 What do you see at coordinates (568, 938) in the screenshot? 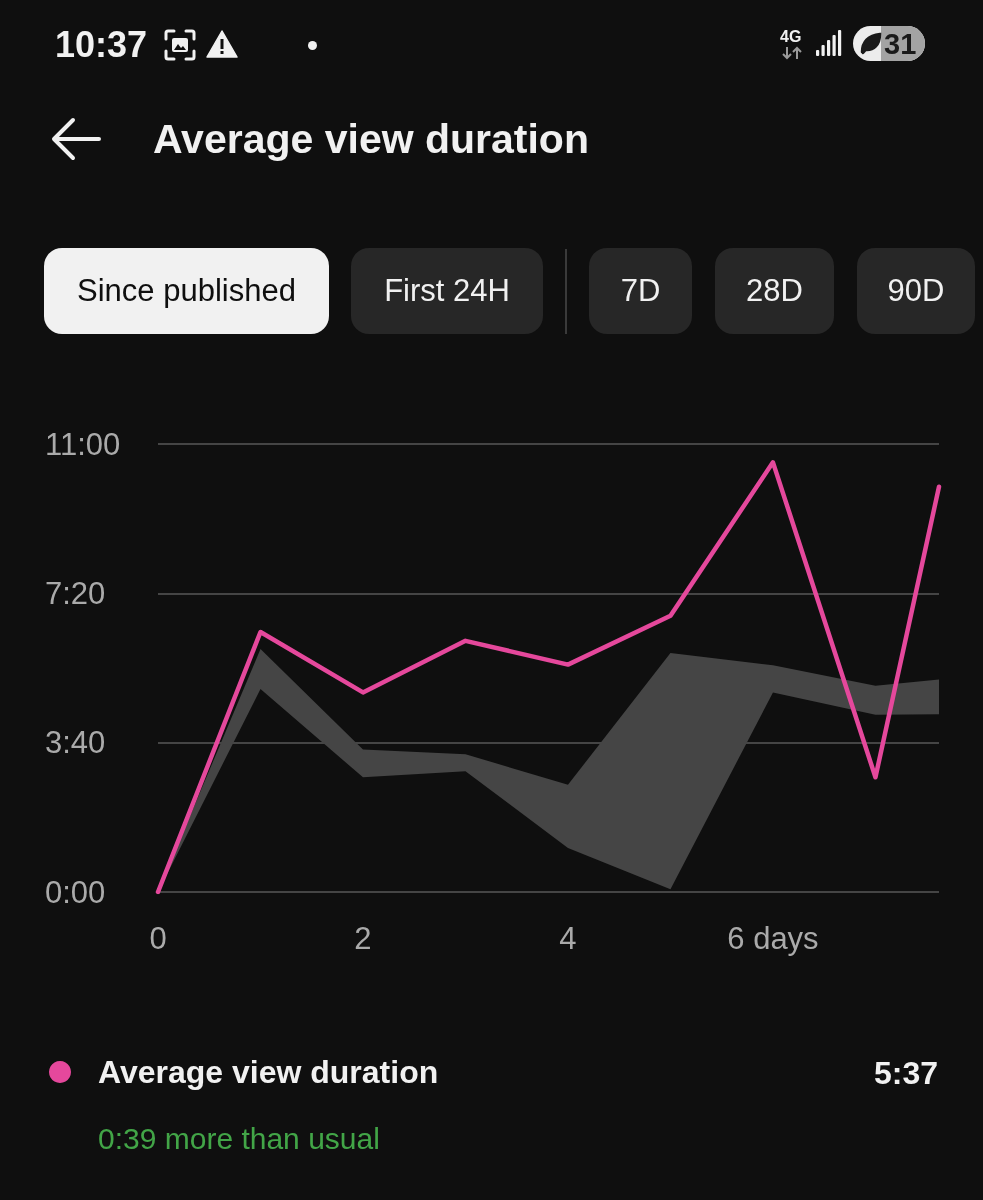
I see `x-tick-label: 4` at bounding box center [568, 938].